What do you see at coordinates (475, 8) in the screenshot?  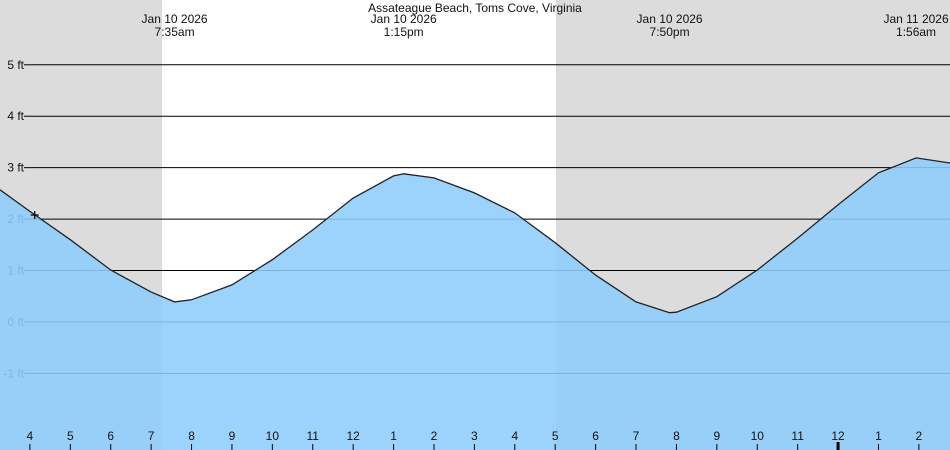 I see `chart-title: Assateague Beach, Toms Cove, Virginia` at bounding box center [475, 8].